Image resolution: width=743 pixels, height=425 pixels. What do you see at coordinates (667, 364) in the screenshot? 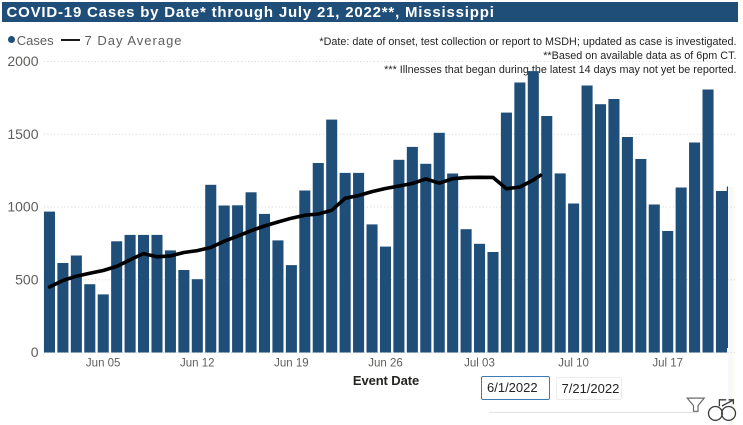
I see `svg-text: Jul 17` at bounding box center [667, 364].